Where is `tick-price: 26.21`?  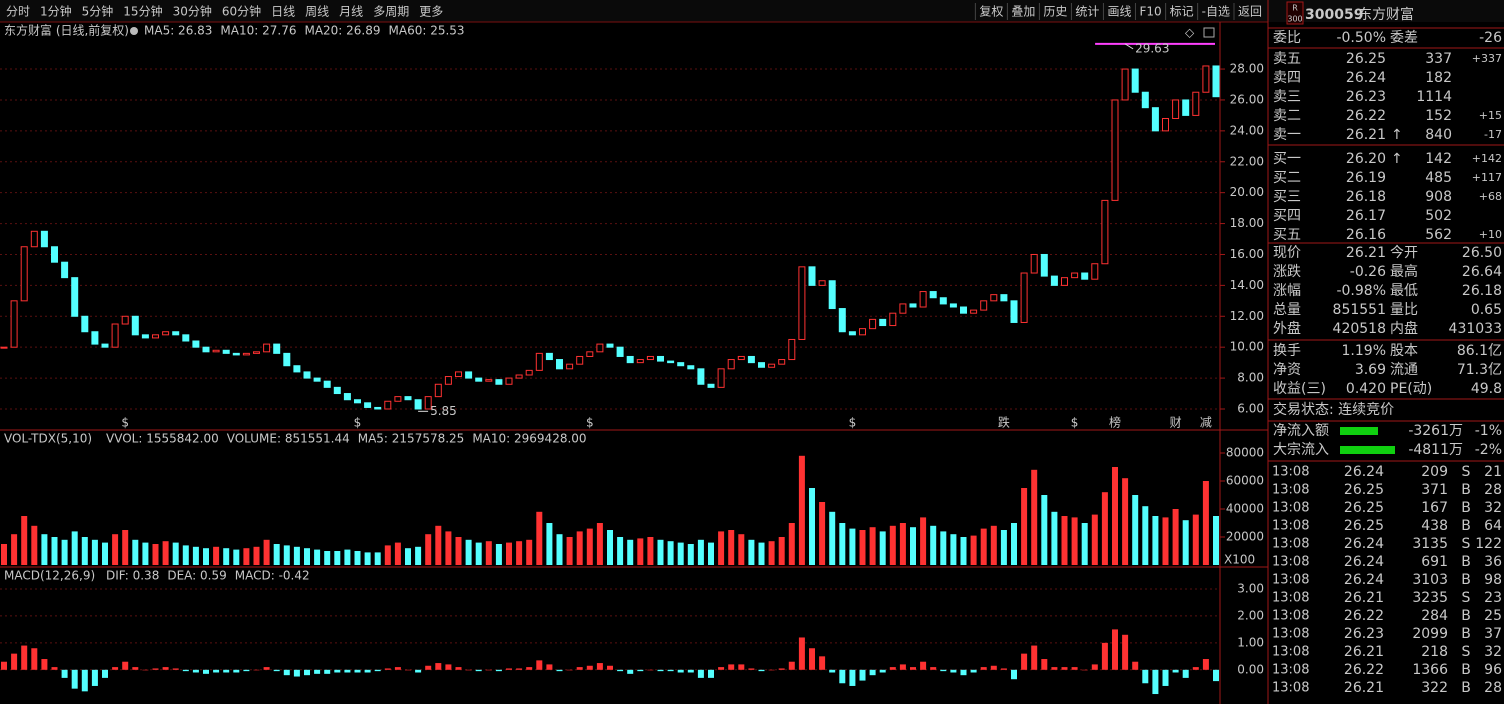 tick-price: 26.21 is located at coordinates (1364, 688).